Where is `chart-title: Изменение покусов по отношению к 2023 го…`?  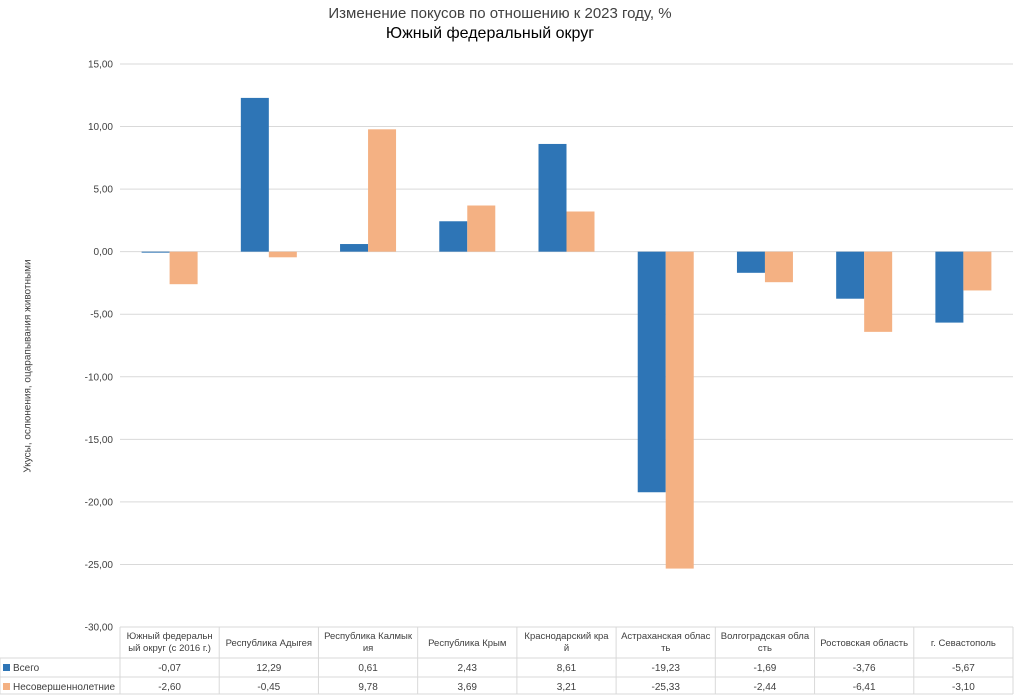
chart-title: Изменение покусов по отношению к 2023 го… is located at coordinates (500, 13).